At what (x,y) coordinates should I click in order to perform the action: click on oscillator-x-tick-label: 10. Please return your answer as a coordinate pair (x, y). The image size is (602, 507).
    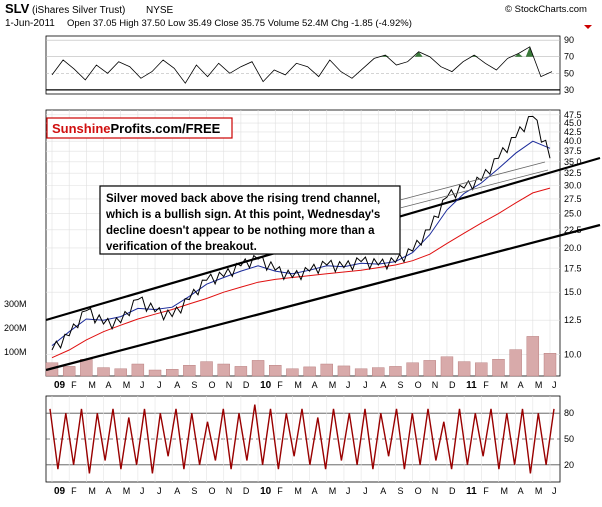
    Looking at the image, I should click on (266, 491).